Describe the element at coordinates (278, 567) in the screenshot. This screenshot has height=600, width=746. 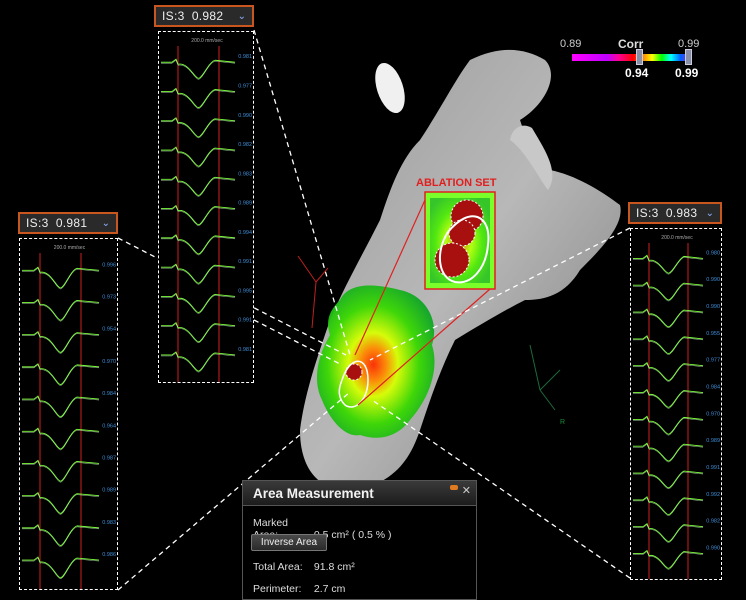
I see `total-area-label: Total Area:` at that location.